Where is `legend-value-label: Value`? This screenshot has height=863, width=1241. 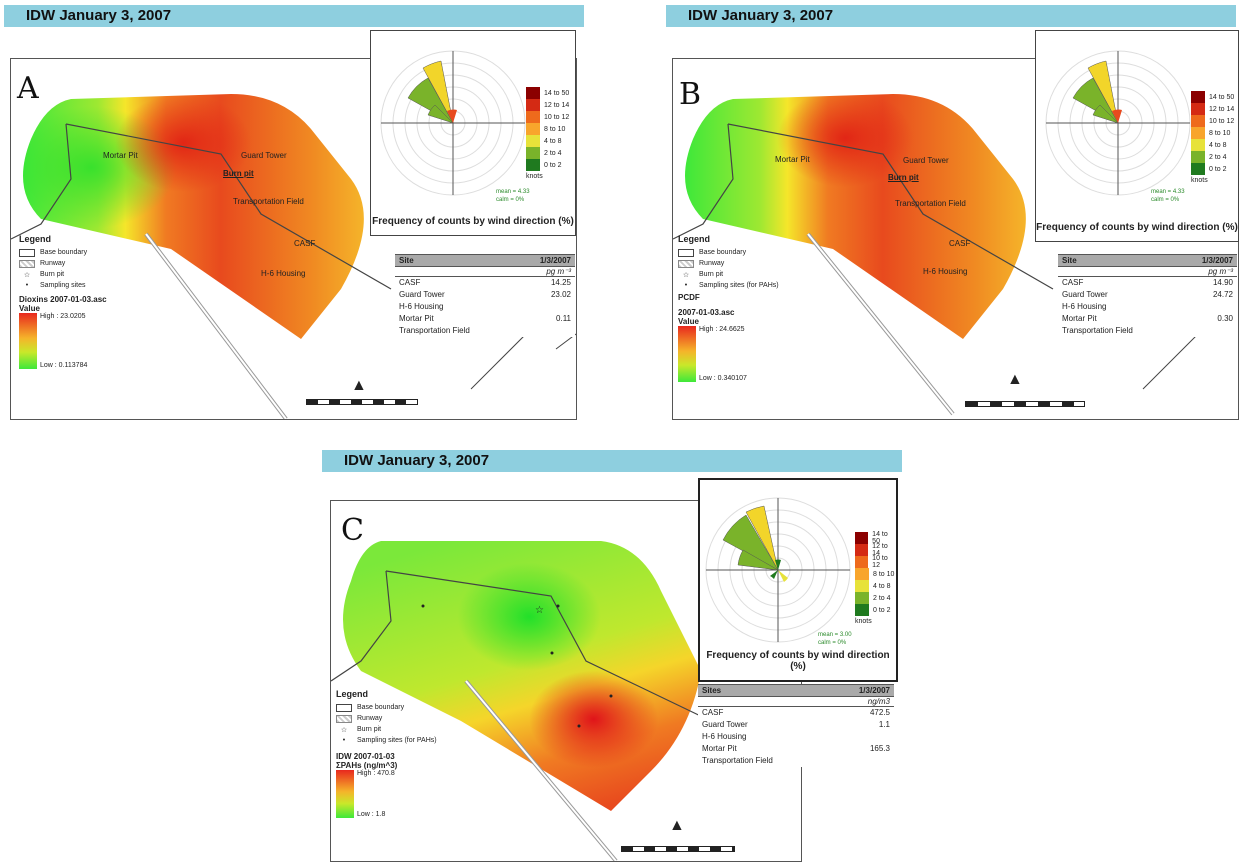
legend-value-label: Value is located at coordinates (29, 308).